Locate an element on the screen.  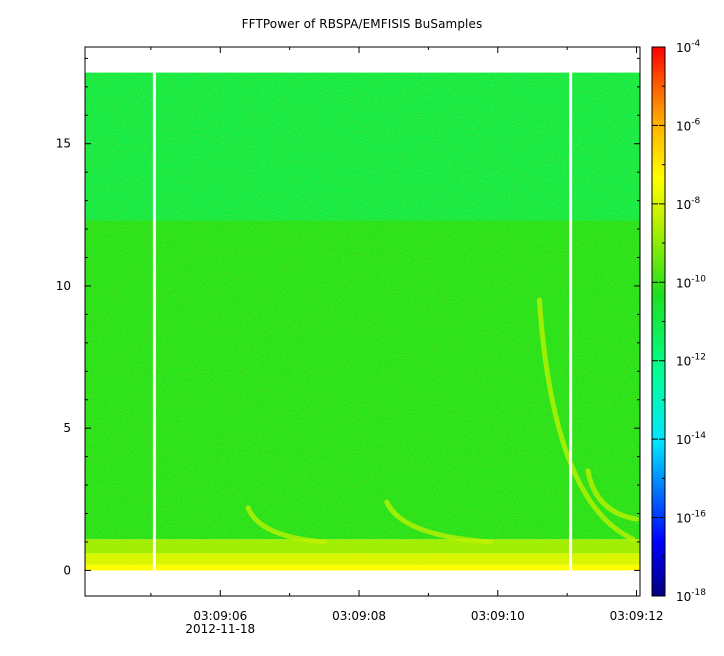
cb-tick-label-2: 10⁻⁸ is located at coordinates (688, 204).